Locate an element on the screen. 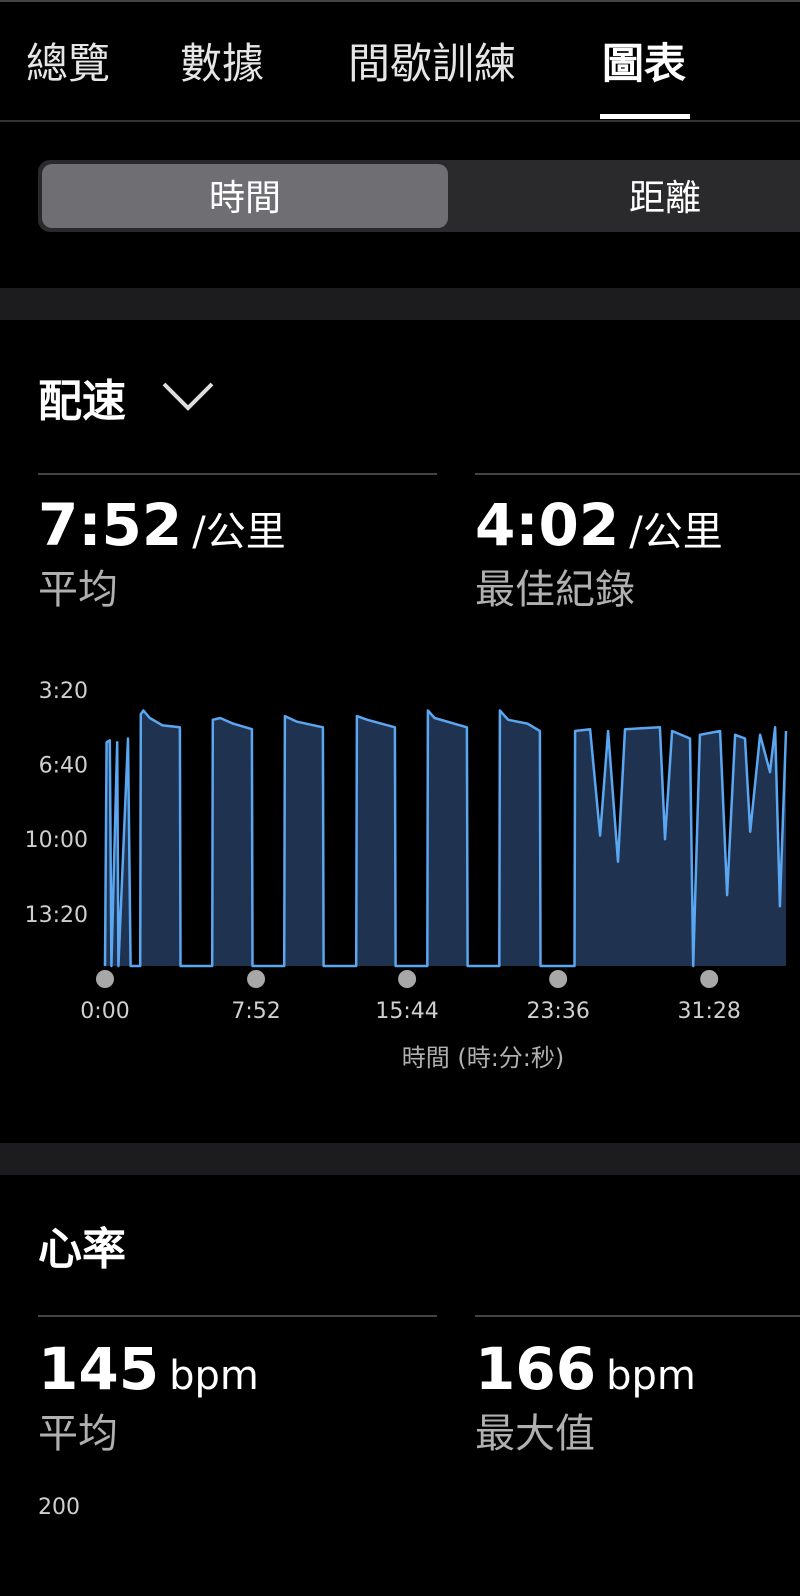 The width and height of the screenshot is (800, 1596). stat-value: 145 bpm is located at coordinates (148, 1369).